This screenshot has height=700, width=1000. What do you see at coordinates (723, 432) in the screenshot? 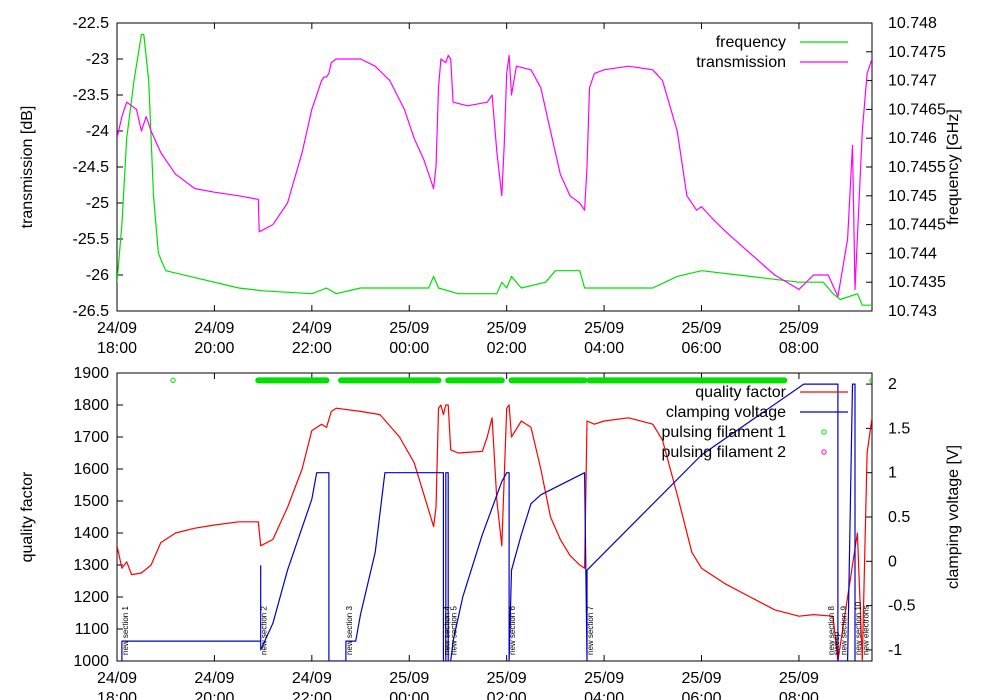
I see `legend-label: pulsing filament 1` at bounding box center [723, 432].